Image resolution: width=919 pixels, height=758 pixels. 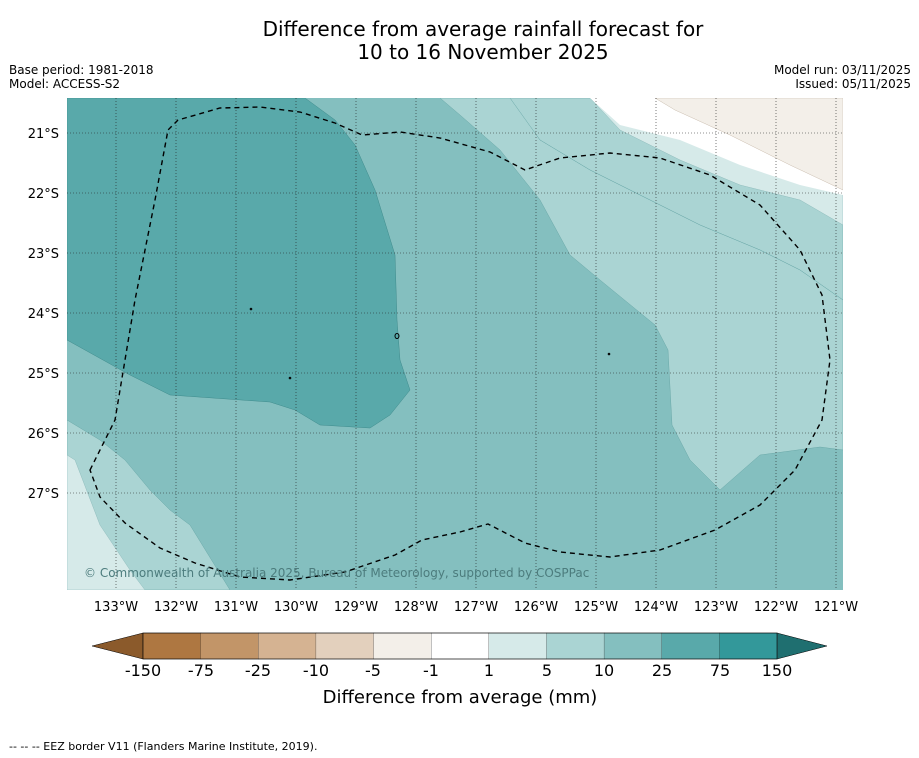 I want to click on lon-label: 125°W, so click(x=596, y=607).